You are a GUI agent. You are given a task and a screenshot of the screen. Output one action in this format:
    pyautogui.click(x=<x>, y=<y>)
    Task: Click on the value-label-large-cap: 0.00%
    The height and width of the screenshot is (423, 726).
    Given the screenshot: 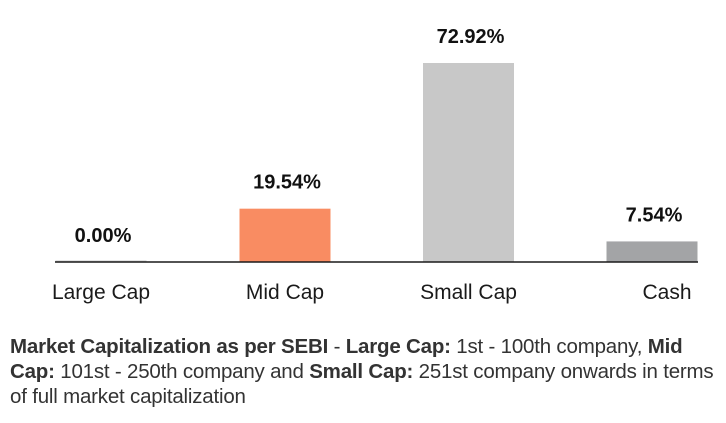 What is the action you would take?
    pyautogui.click(x=103, y=236)
    